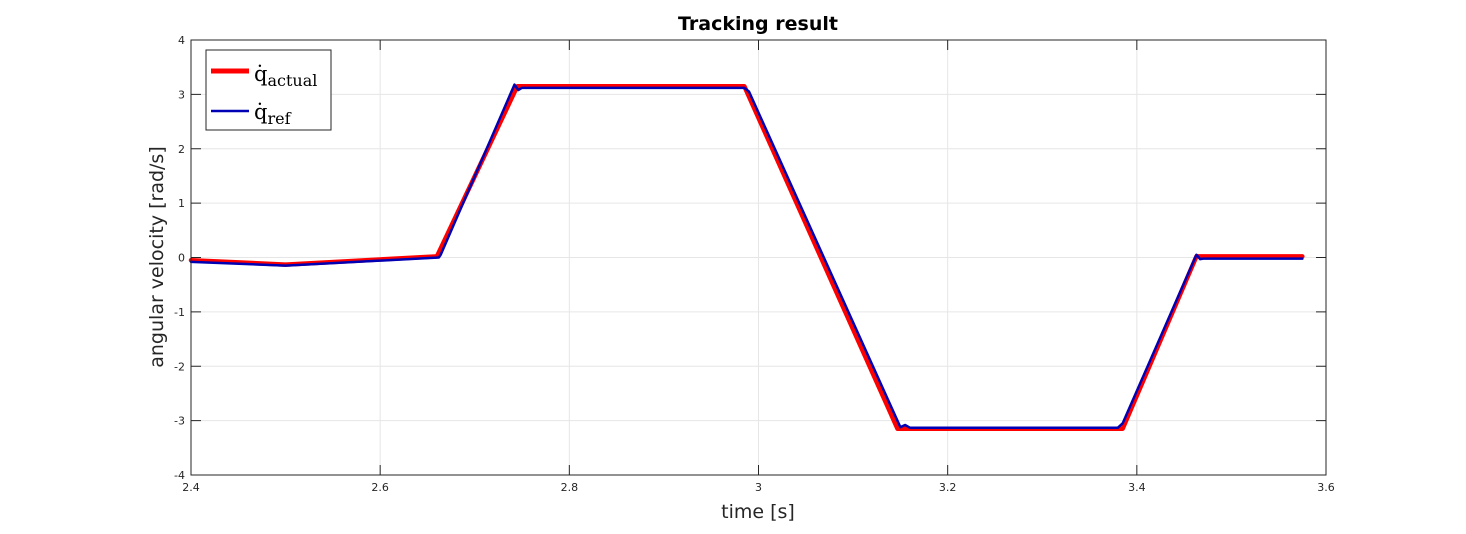  What do you see at coordinates (380, 487) in the screenshot?
I see `x-tick-label: 2.6` at bounding box center [380, 487].